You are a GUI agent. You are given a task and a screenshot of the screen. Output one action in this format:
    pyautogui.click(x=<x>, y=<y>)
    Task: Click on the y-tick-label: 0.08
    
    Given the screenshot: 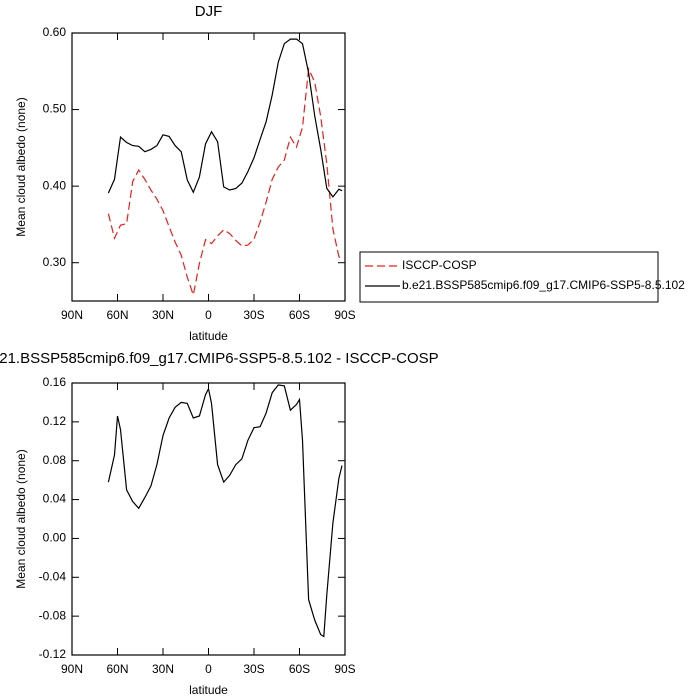 What is the action you would take?
    pyautogui.click(x=55, y=460)
    